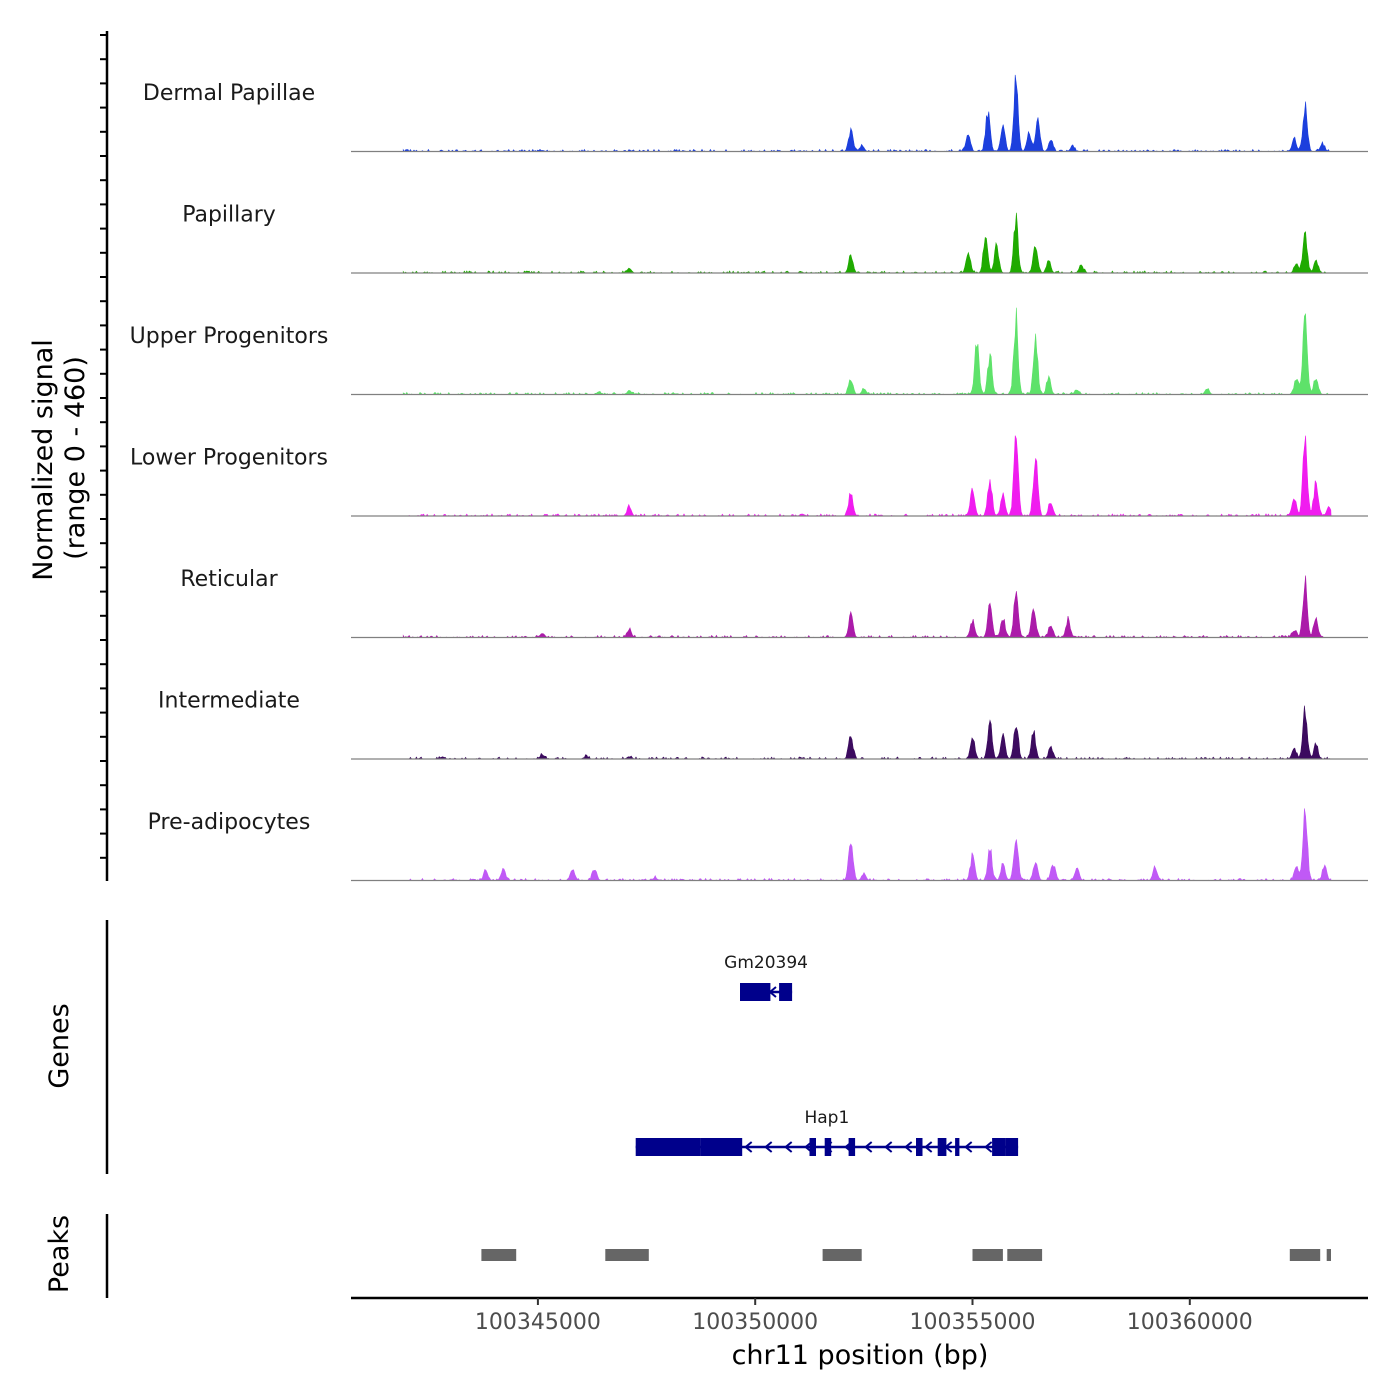 This screenshot has height=1400, width=1400. What do you see at coordinates (59, 1045) in the screenshot?
I see `genes-axis-title: Genes` at bounding box center [59, 1045].